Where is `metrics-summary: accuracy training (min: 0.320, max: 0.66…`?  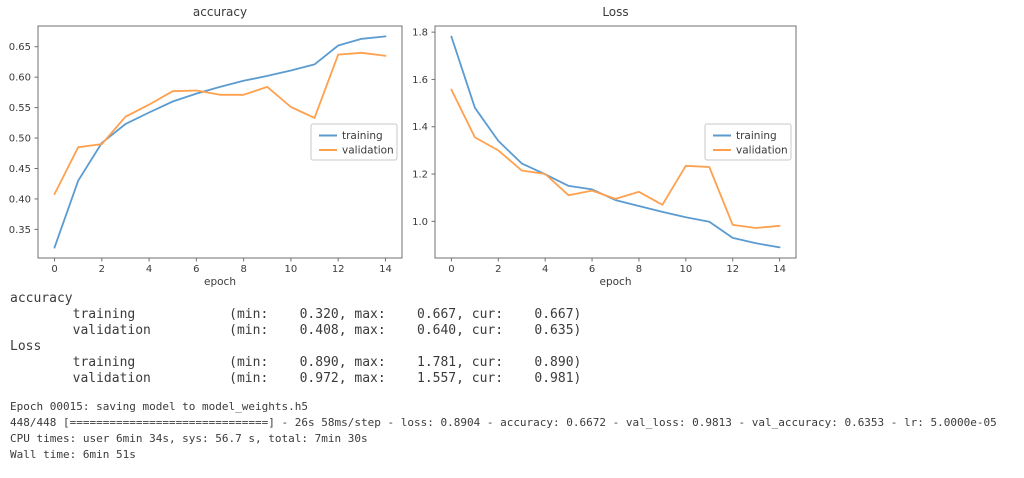
metrics-summary: accuracy training (min: 0.320, max: 0.66… is located at coordinates (296, 338).